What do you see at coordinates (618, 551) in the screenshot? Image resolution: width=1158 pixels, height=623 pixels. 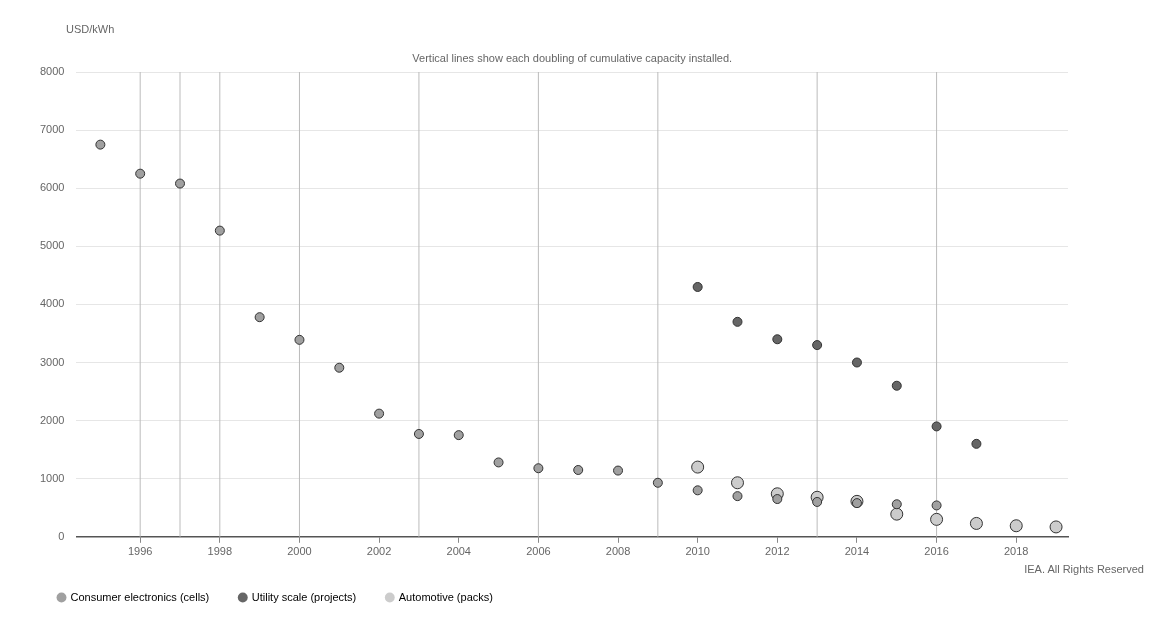 I see `x-tick-label: 2008` at bounding box center [618, 551].